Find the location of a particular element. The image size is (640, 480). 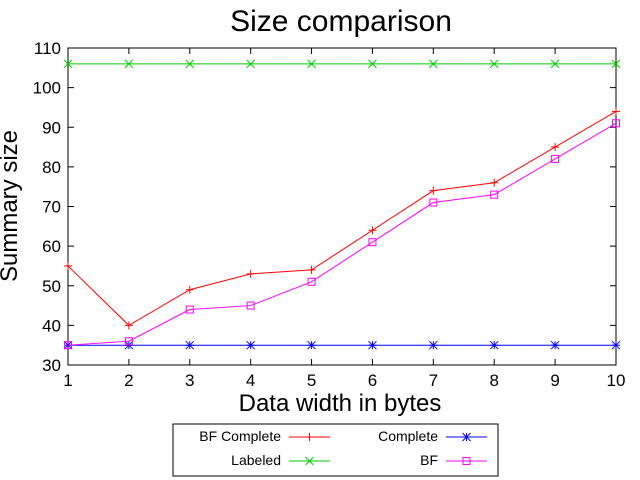

y-tick-label: 90 is located at coordinates (51, 127).